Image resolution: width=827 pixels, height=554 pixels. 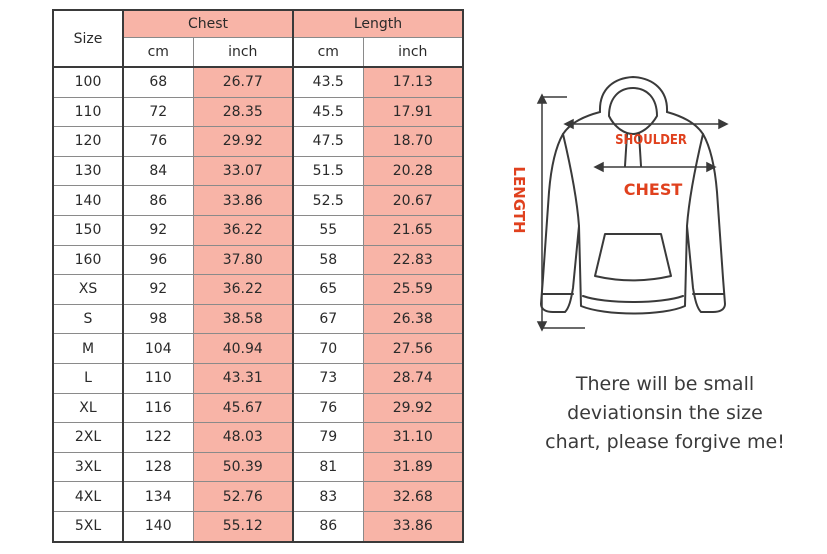 I want to click on length-inch-header: inch, so click(x=413, y=52).